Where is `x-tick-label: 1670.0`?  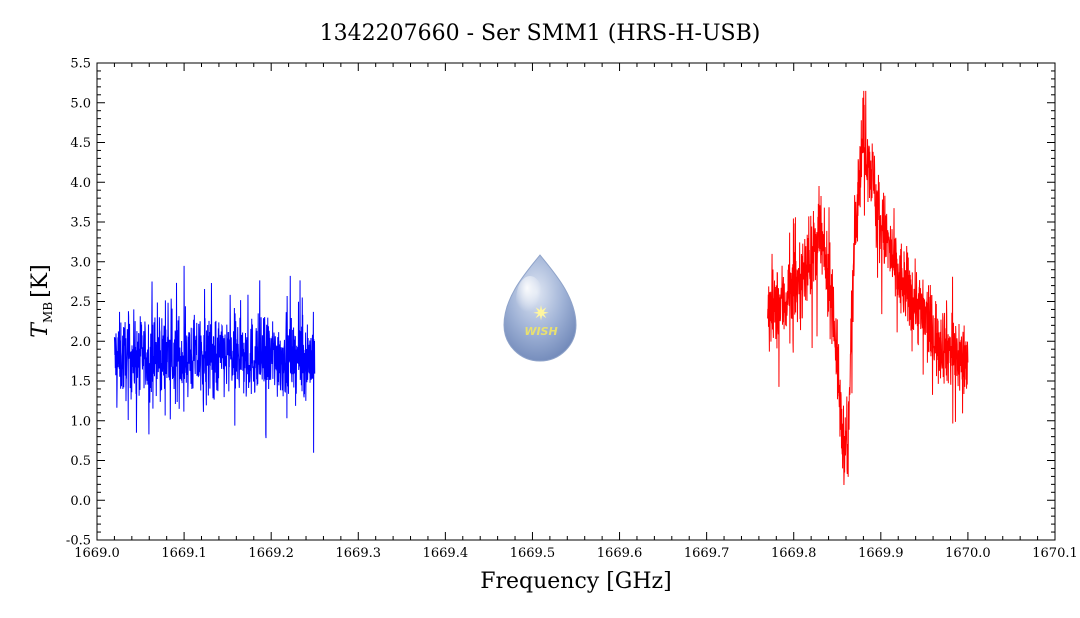
x-tick-label: 1670.0 is located at coordinates (968, 553).